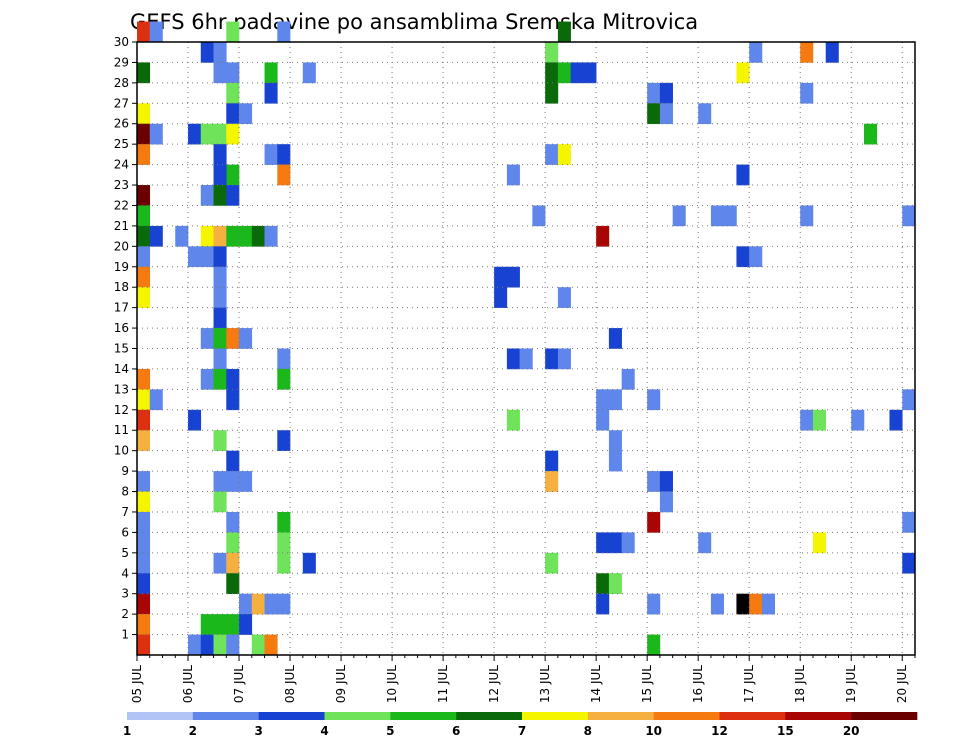  I want to click on y-tick-label: 26, so click(121, 124).